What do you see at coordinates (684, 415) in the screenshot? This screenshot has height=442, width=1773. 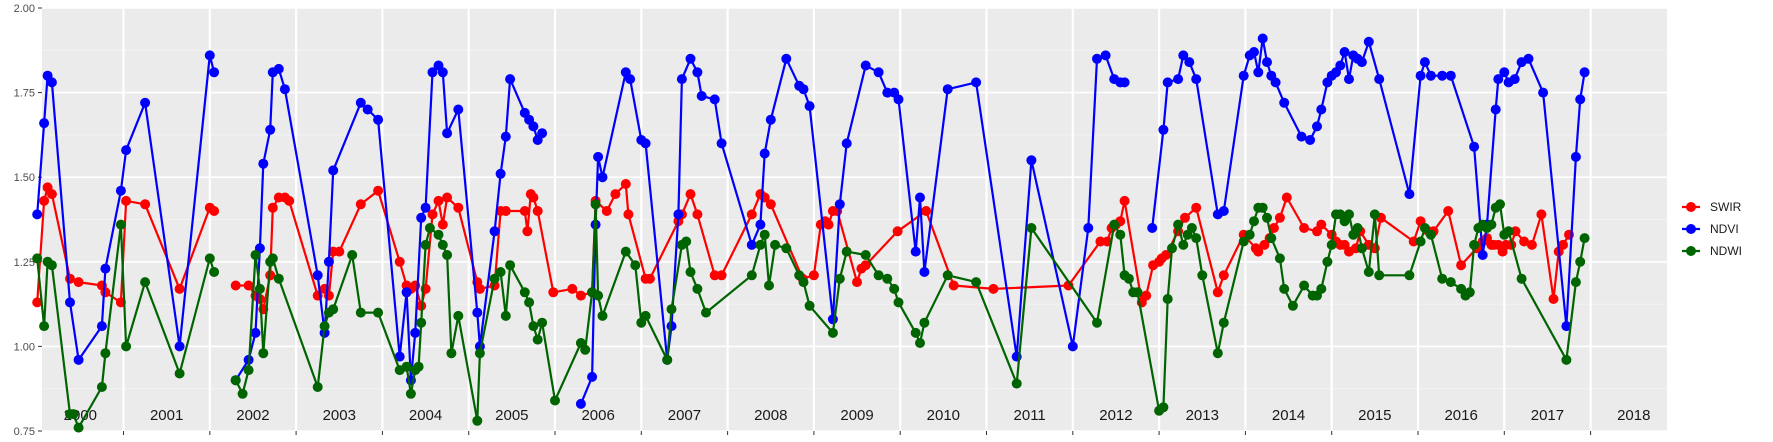 I see `year-label: 2007` at bounding box center [684, 415].